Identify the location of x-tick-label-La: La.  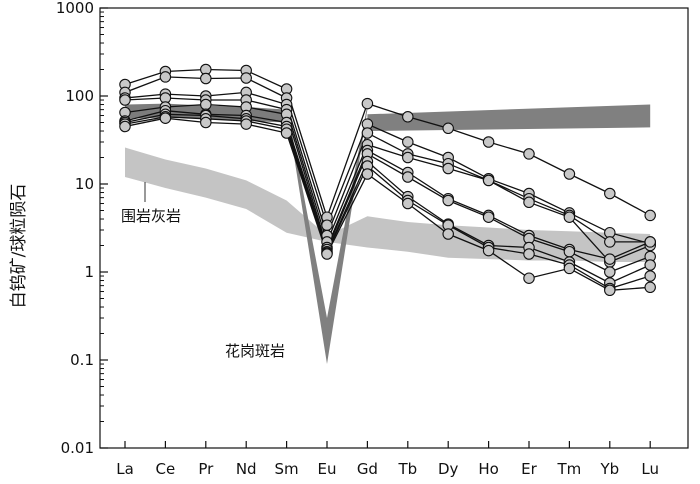
(125, 469).